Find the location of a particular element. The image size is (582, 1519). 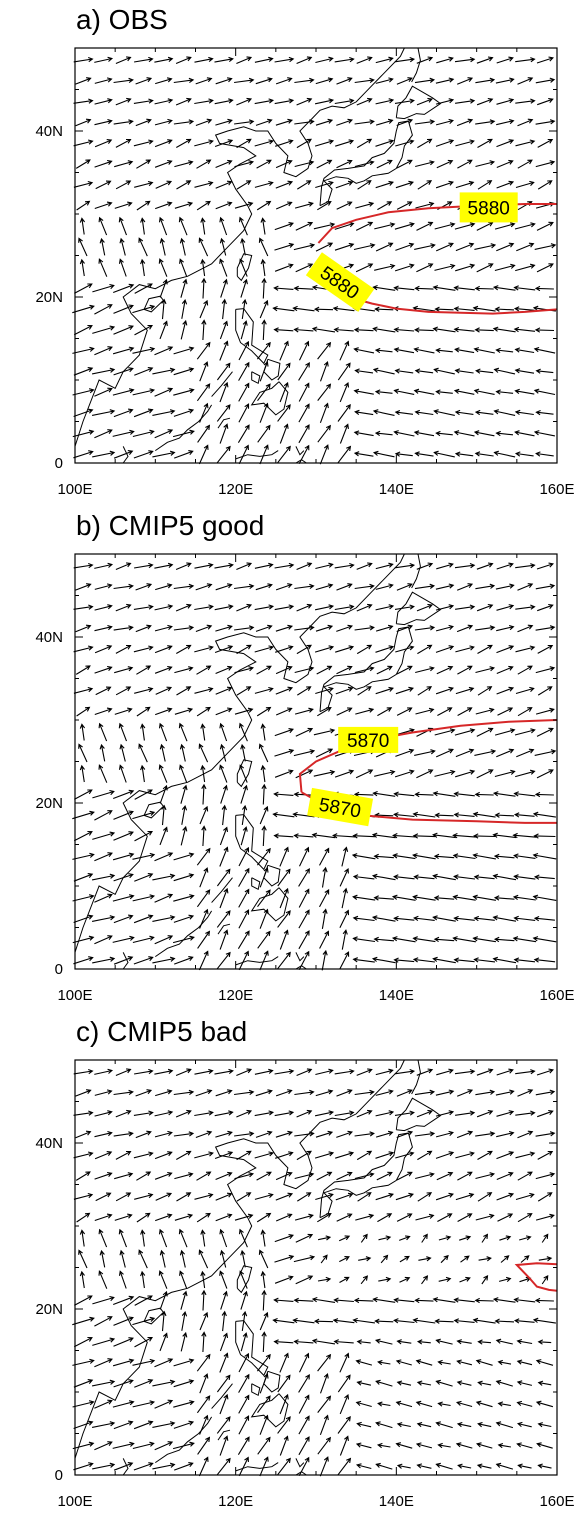

contour-label: 5870 is located at coordinates (368, 739).